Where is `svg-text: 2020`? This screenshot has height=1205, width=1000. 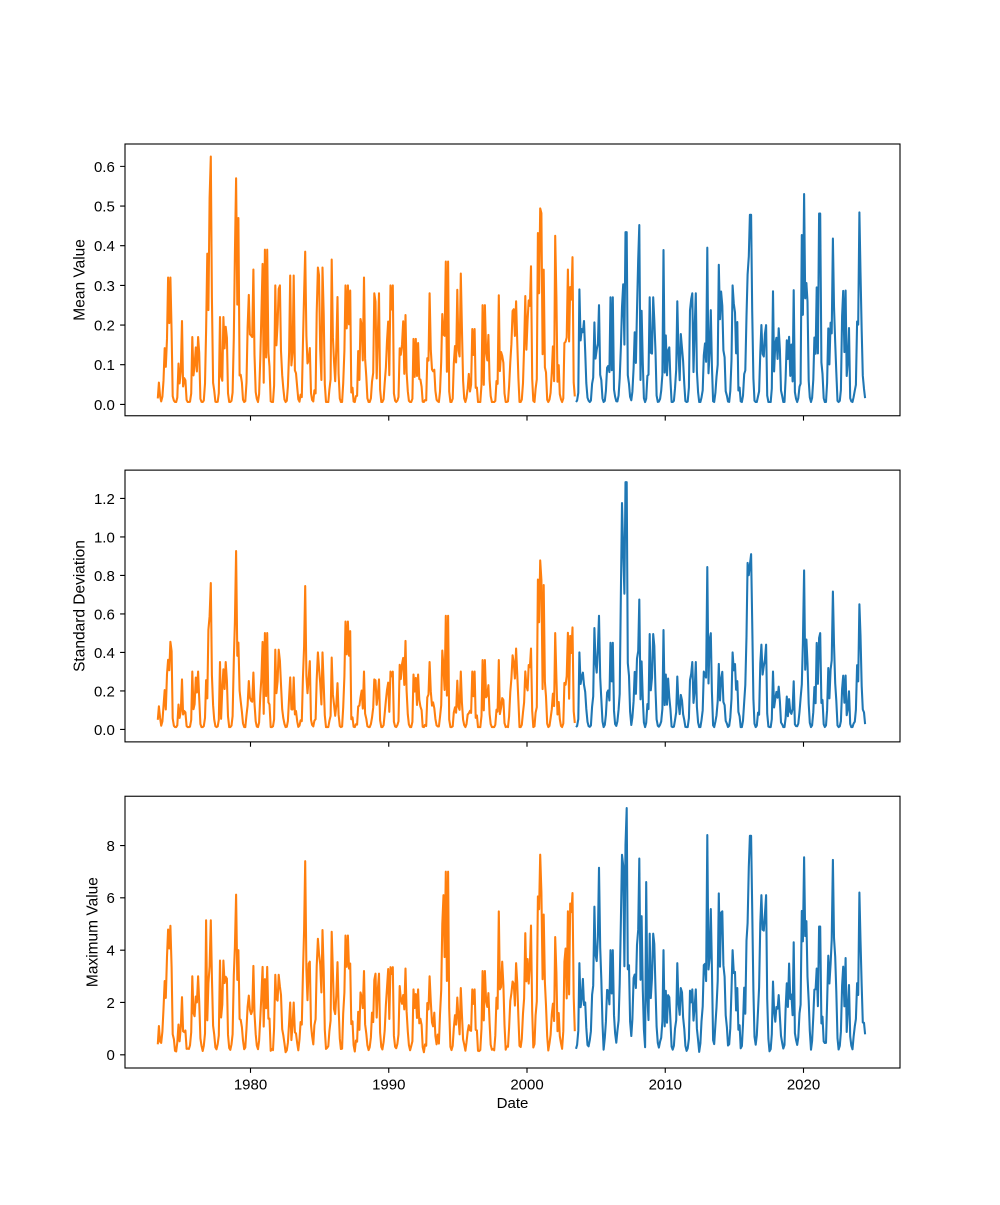
svg-text: 2020 is located at coordinates (803, 1085).